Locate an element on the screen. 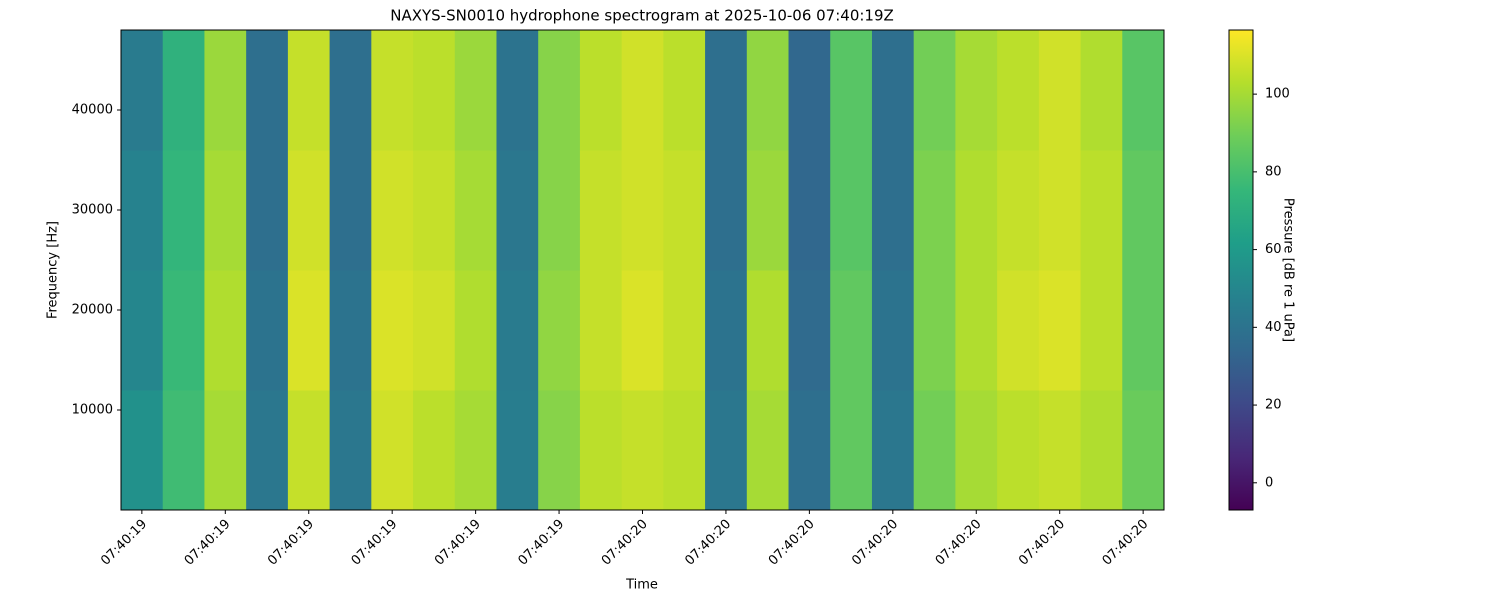 The image size is (1500, 600). colorbar-tick-label: 0 is located at coordinates (1269, 482).